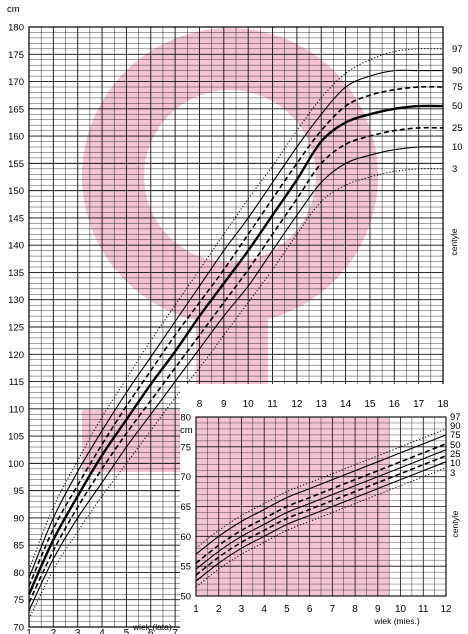  Describe the element at coordinates (242, 609) in the screenshot. I see `inset-x-tick-label-3: 3` at that location.